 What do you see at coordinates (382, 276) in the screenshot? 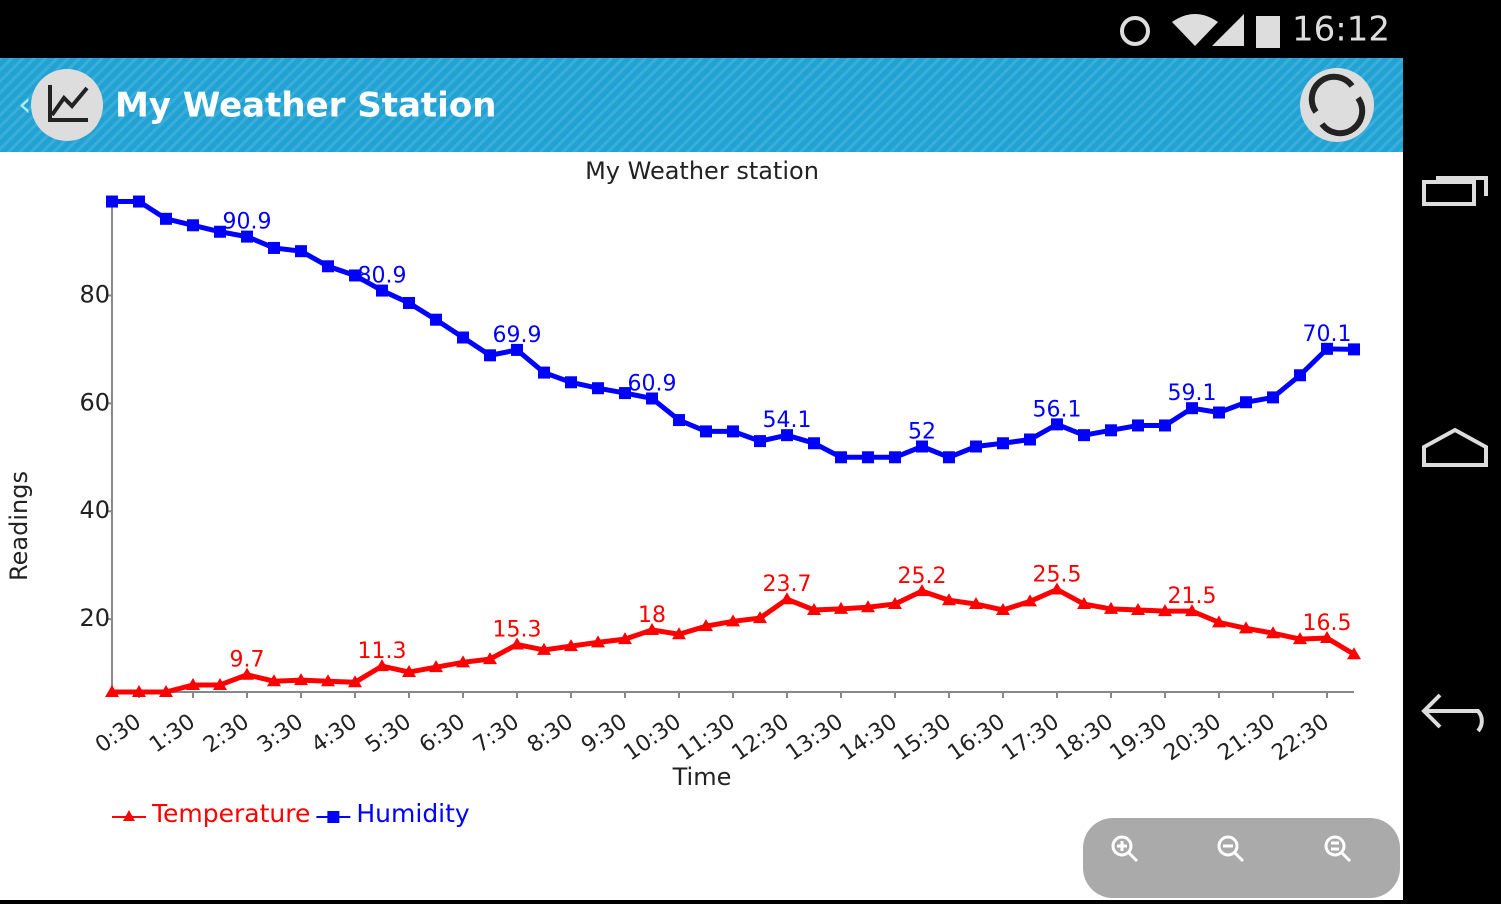
I see `value-label: 80.9` at bounding box center [382, 276].